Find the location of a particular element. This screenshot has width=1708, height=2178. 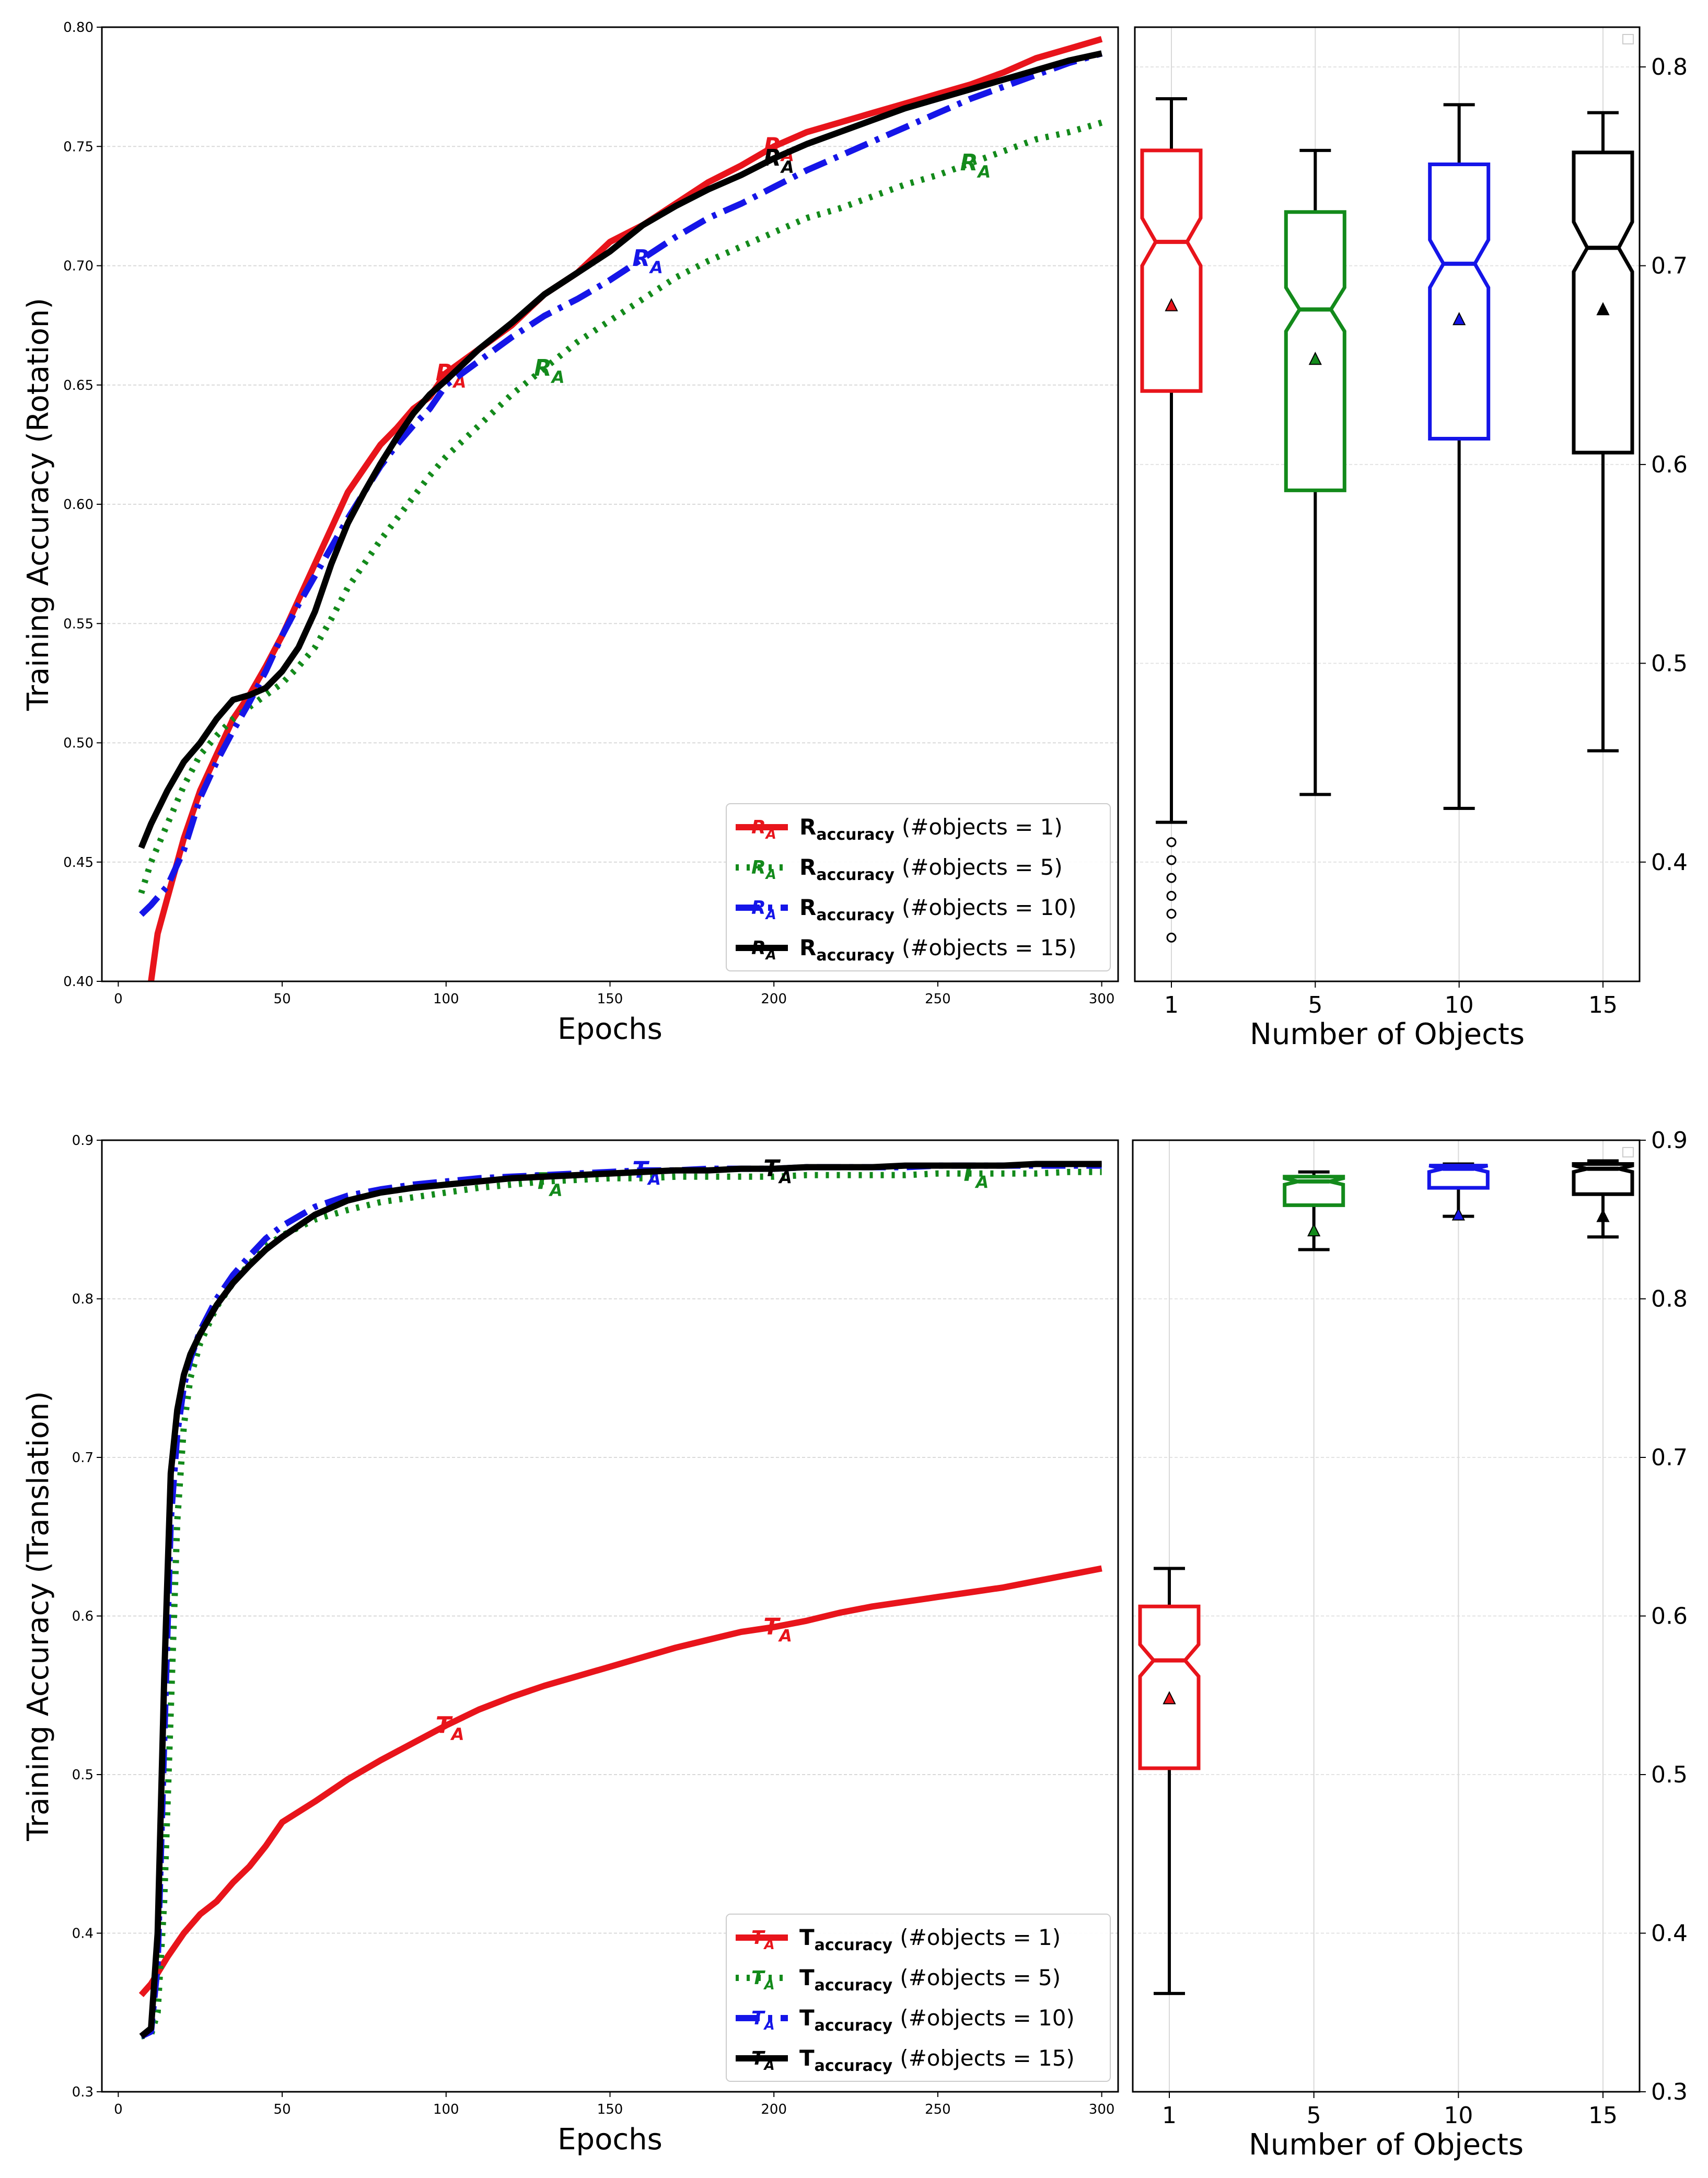

x-tick-label: 150 is located at coordinates (610, 2109).